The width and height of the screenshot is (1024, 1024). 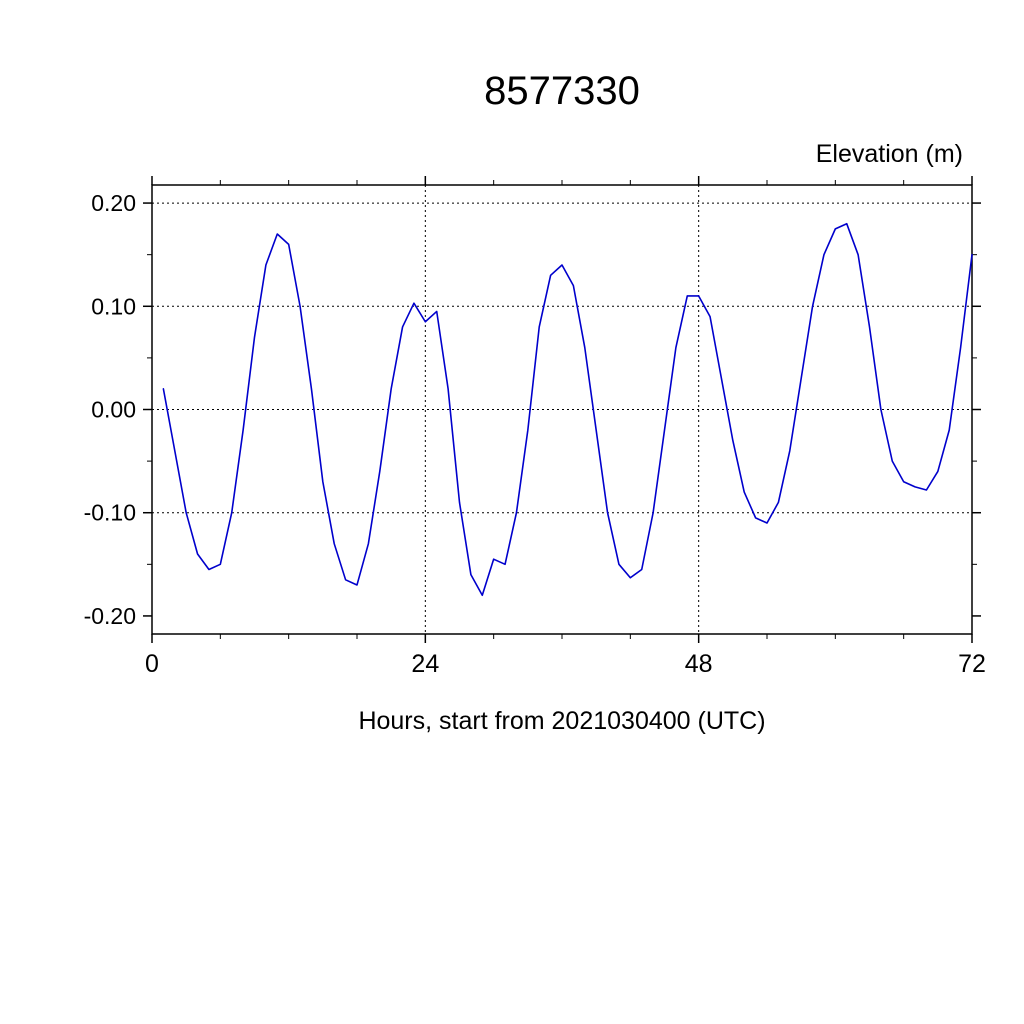 What do you see at coordinates (113, 203) in the screenshot?
I see `y-tick-label: 0.20` at bounding box center [113, 203].